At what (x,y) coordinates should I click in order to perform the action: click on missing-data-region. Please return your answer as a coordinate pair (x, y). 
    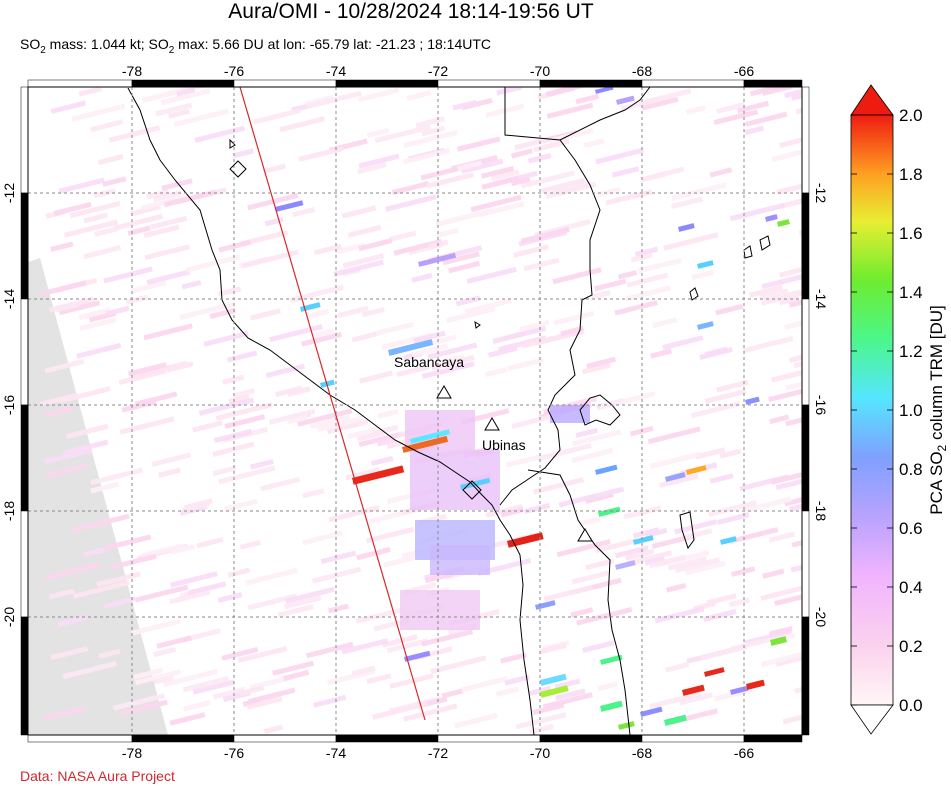
    Looking at the image, I should click on (98, 496).